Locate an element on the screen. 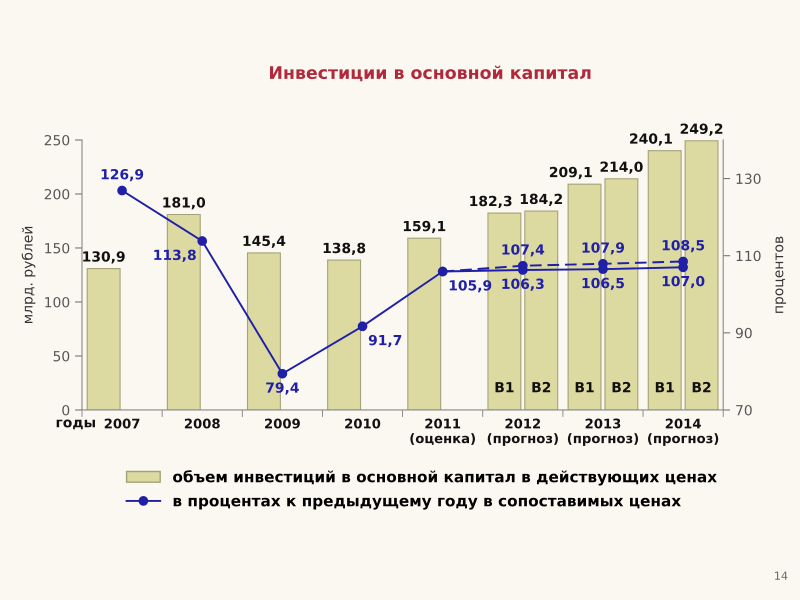 This screenshot has height=600, width=800. y-tick-label: 250 is located at coordinates (57, 140).